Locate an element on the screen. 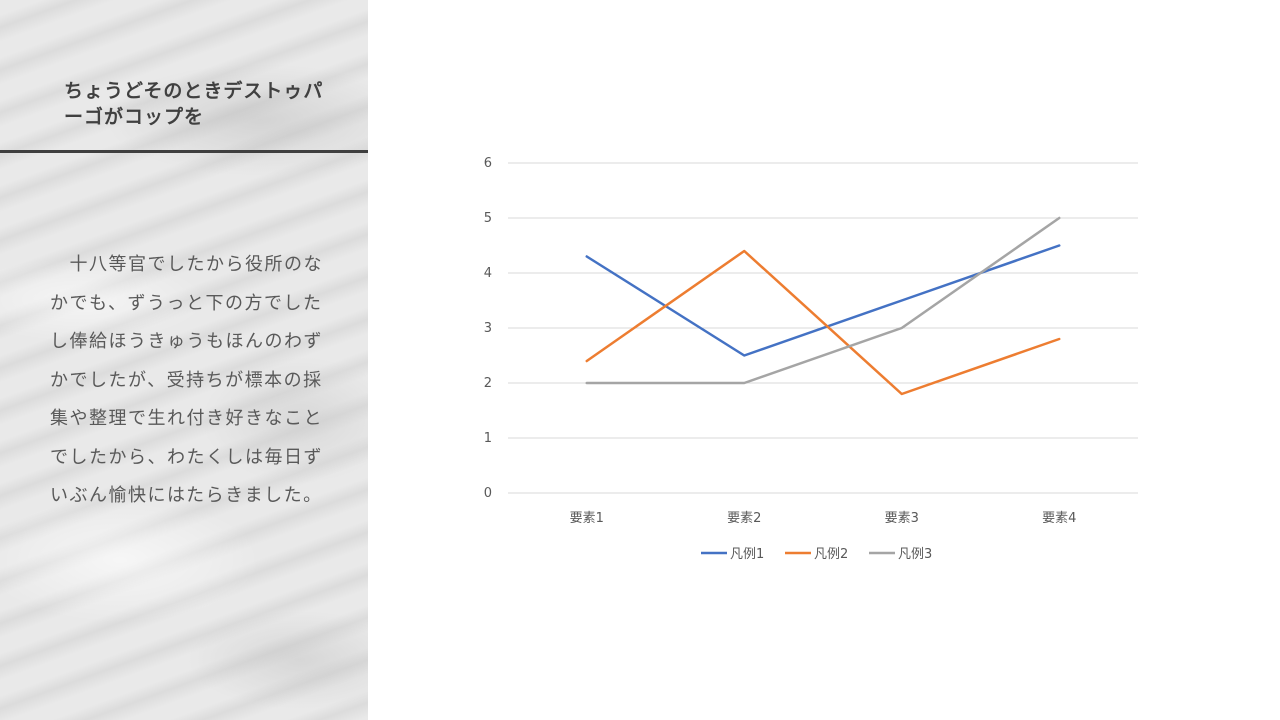 The width and height of the screenshot is (1280, 720). x-tick-label: 要素2 is located at coordinates (744, 518).